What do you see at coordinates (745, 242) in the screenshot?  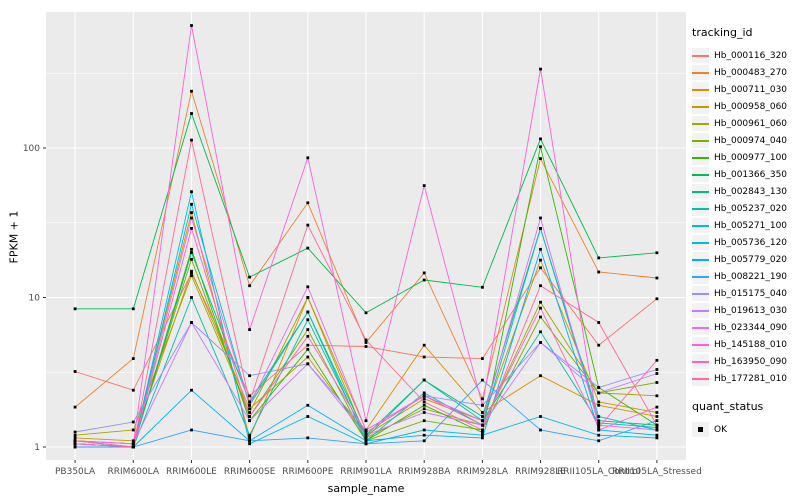 I see `legend-item-Hb_005736_120: Hb_005736_120` at bounding box center [745, 242].